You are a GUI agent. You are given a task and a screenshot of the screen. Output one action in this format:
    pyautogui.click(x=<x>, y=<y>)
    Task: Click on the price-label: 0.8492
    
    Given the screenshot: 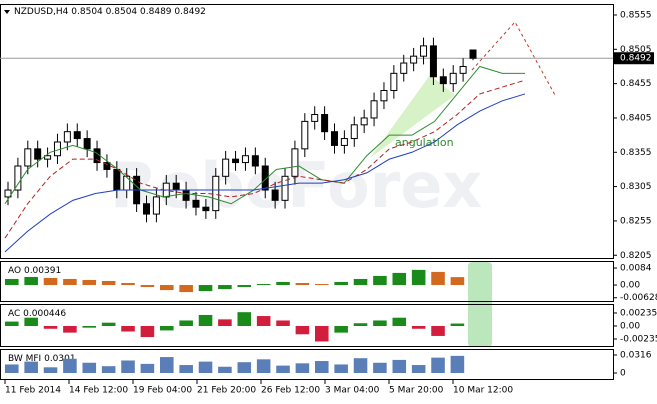 What is the action you would take?
    pyautogui.click(x=636, y=59)
    